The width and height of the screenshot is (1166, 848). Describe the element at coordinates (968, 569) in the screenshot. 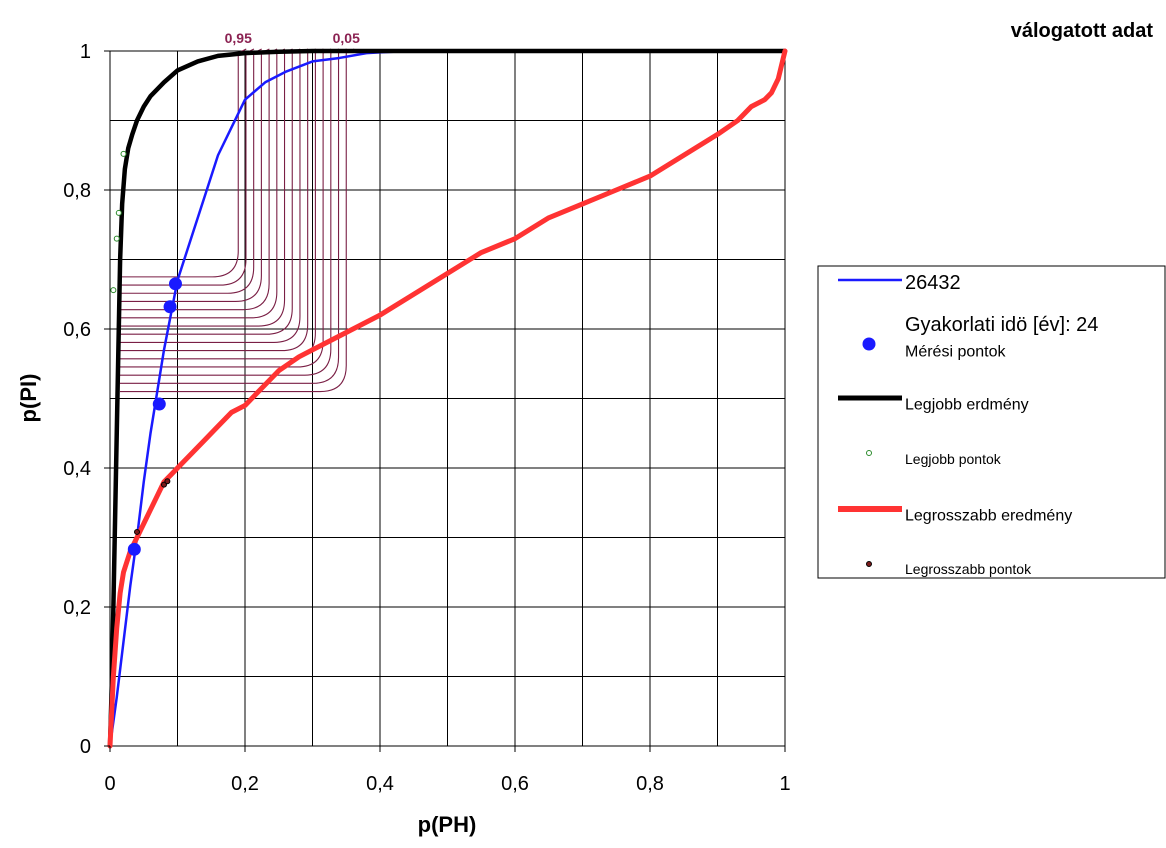

I see `legend-label: Legrosszabb pontok` at that location.